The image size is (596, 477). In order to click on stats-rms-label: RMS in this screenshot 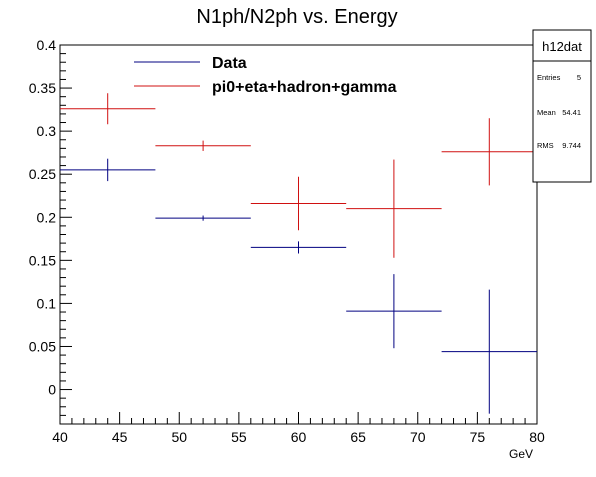, I will do `click(545, 145)`.